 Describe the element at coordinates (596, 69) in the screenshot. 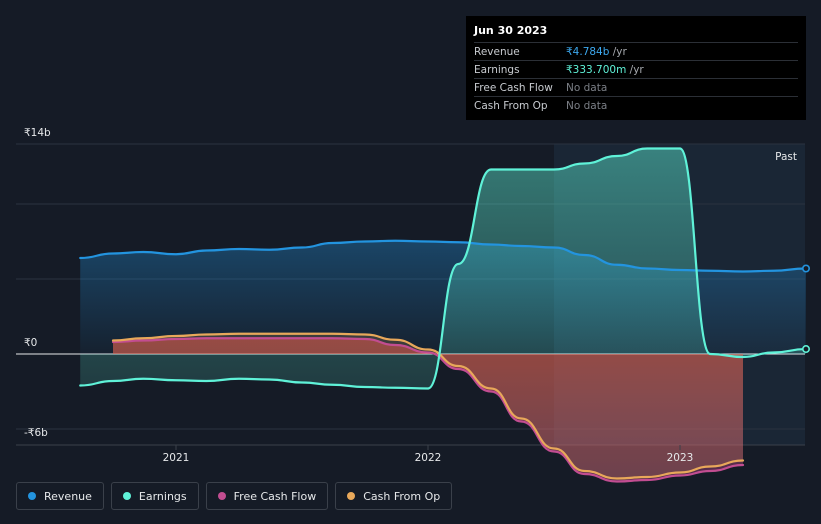

I see `tooltip-value: ₹333.700m` at that location.